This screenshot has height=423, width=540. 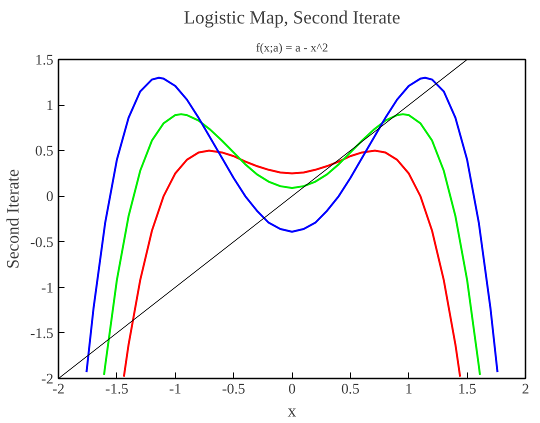 I want to click on chart-subtitle: f(x;a) = a - x^2, so click(x=292, y=47).